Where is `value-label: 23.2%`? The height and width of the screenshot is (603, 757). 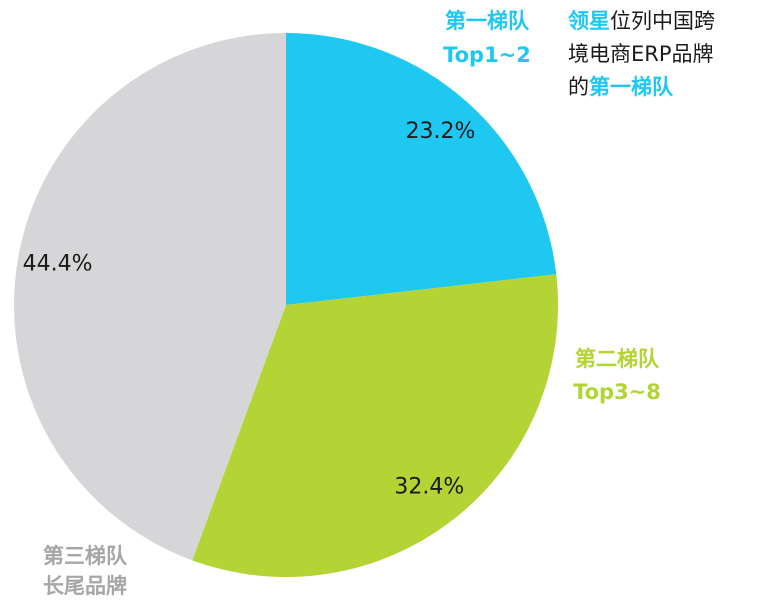 value-label: 23.2% is located at coordinates (441, 131).